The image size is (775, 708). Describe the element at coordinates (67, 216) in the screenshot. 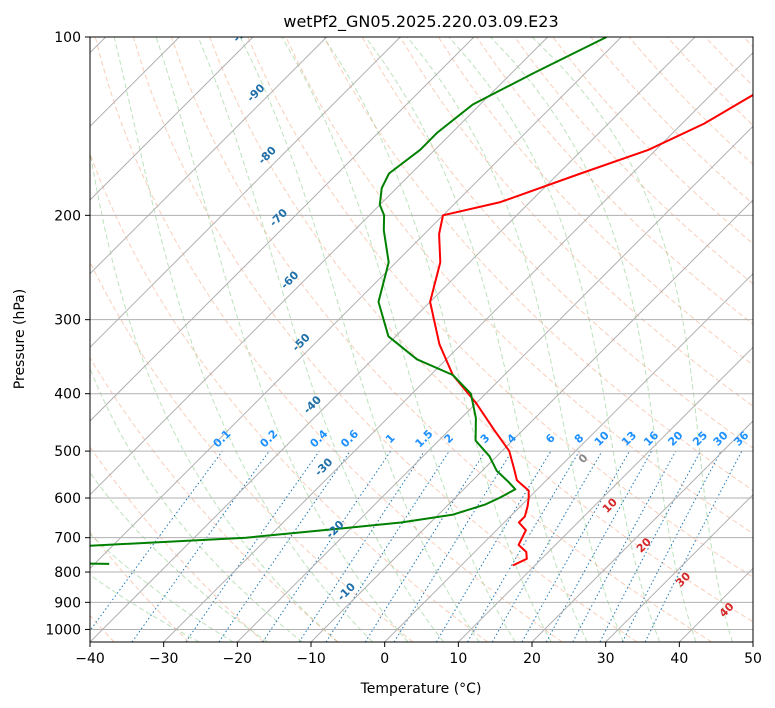

I see `y-tick-label: 200` at that location.